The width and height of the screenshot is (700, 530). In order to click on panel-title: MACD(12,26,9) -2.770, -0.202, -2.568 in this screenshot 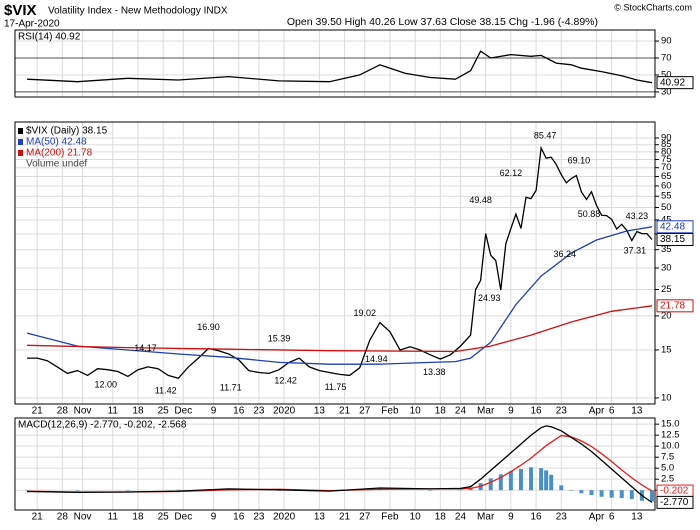, I will do `click(102, 425)`.